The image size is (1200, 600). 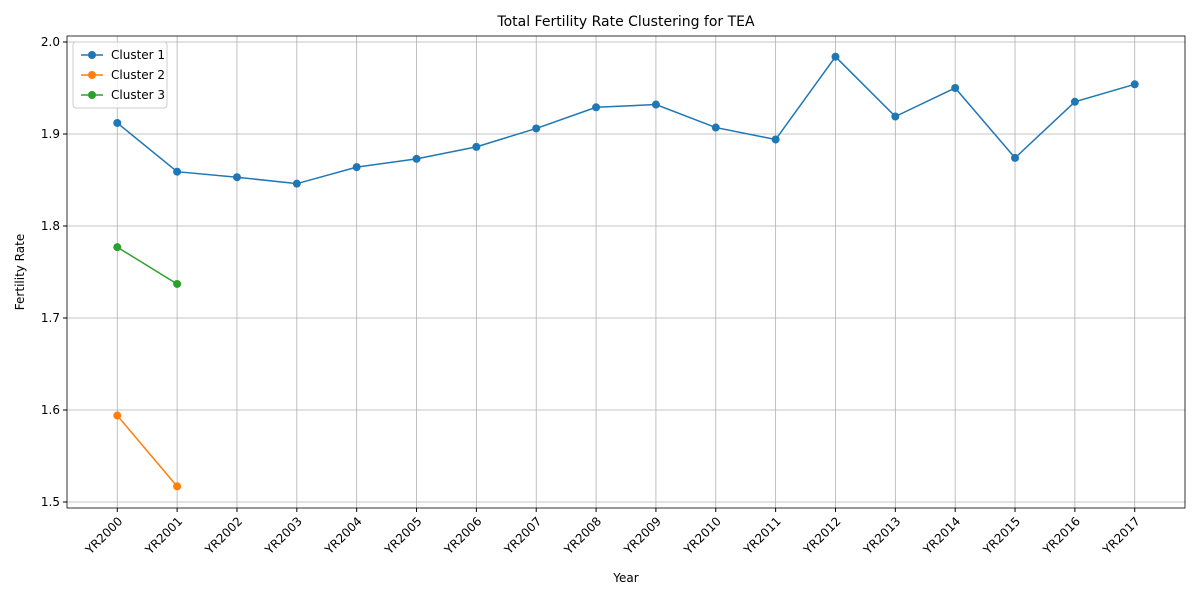 I want to click on y-tick-label: 2.0, so click(x=50, y=42).